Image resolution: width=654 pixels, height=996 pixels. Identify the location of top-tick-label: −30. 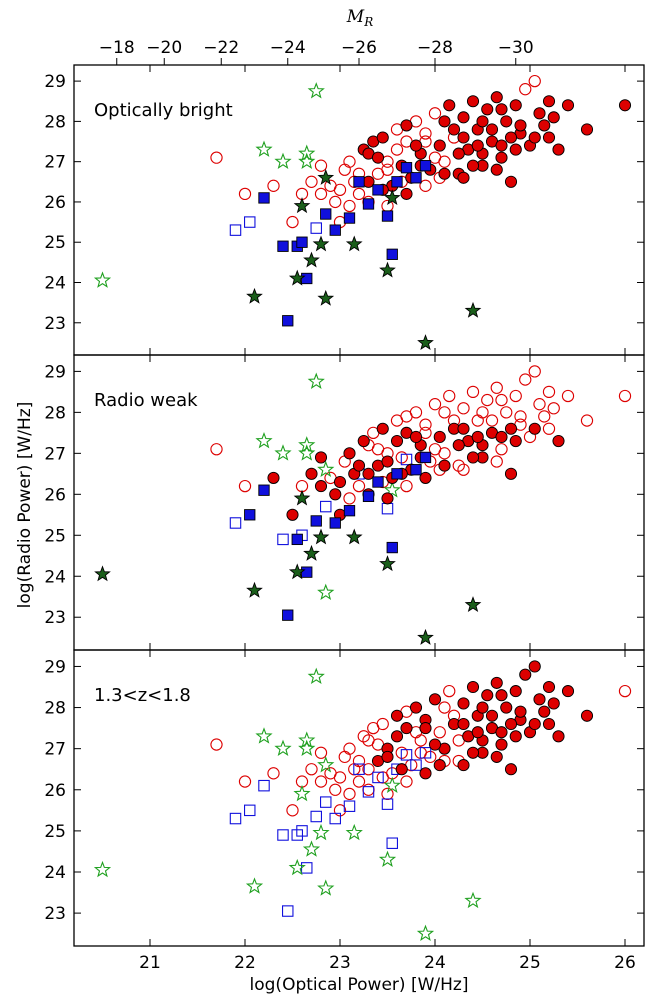
(516, 48).